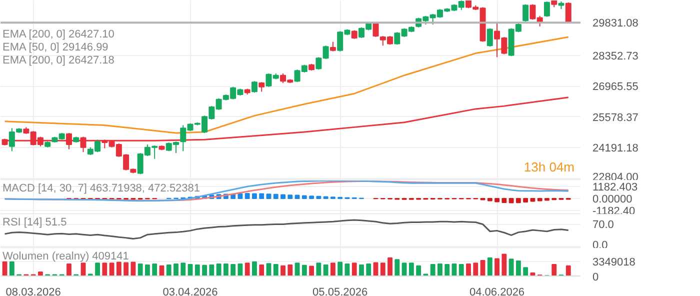 The height and width of the screenshot is (296, 700). I want to click on x-tick-label: 08.03.2026, so click(33, 291).